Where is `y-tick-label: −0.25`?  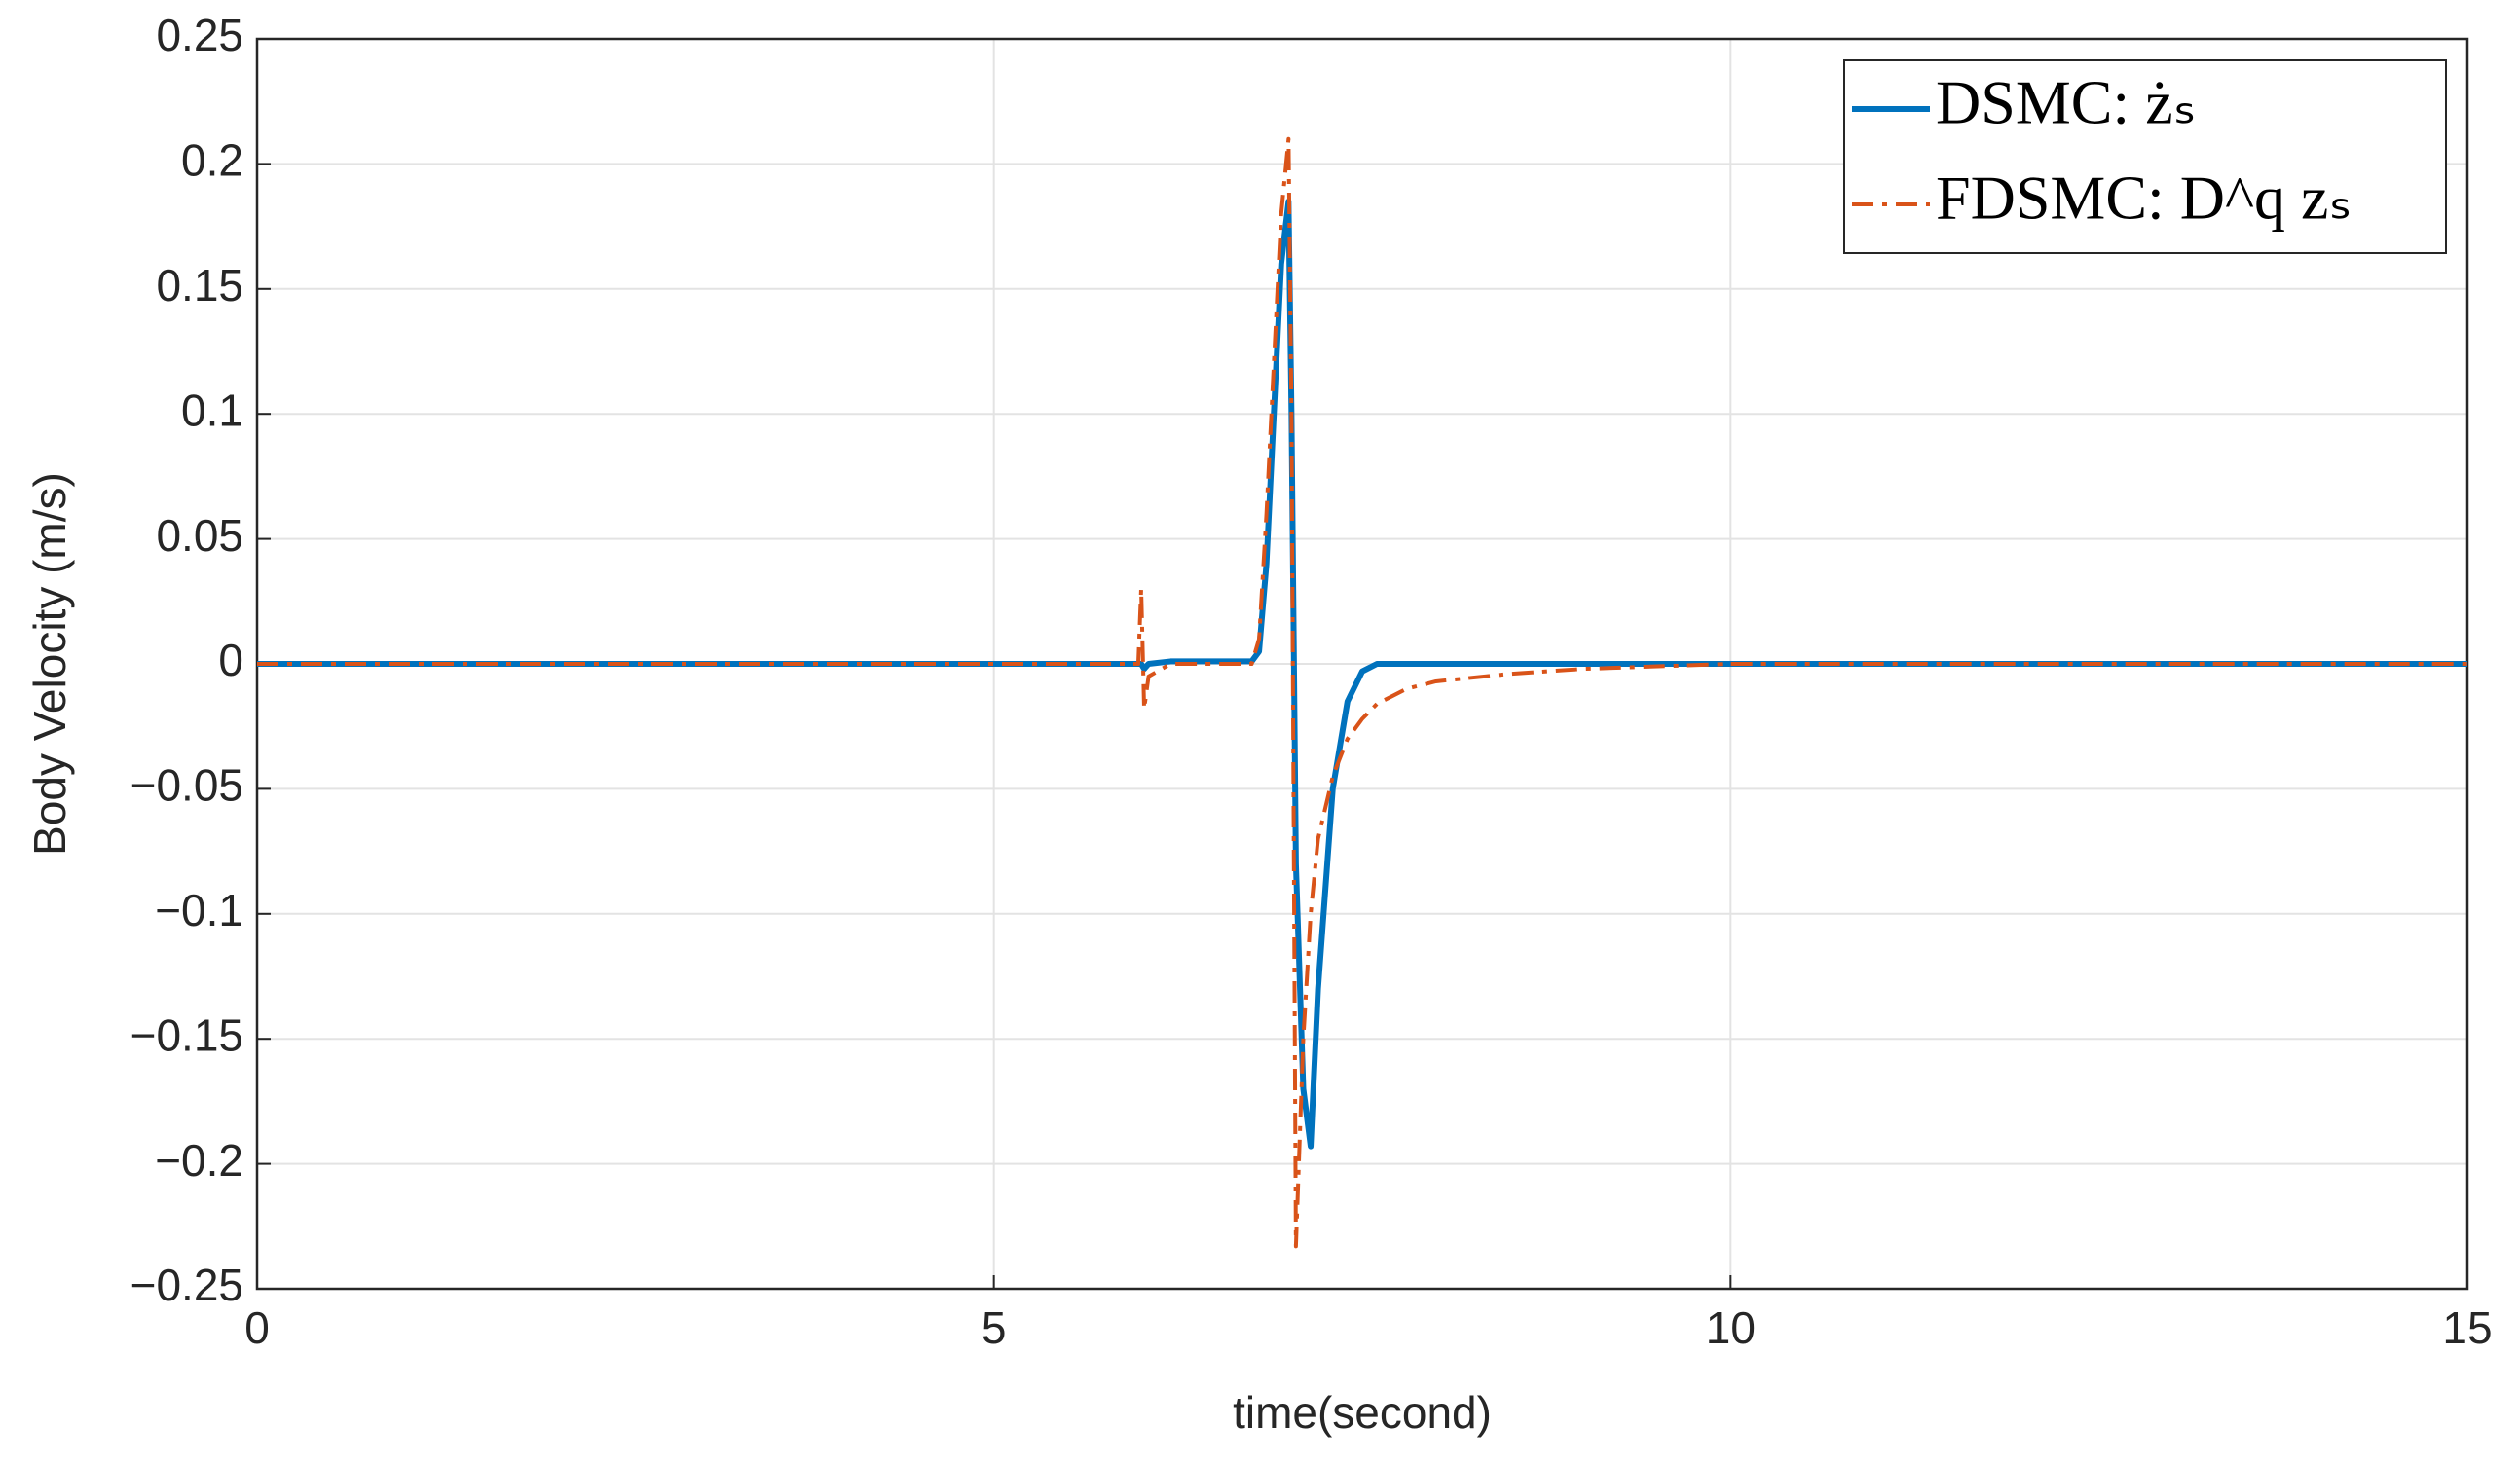 y-tick-label: −0.25 is located at coordinates (186, 1285).